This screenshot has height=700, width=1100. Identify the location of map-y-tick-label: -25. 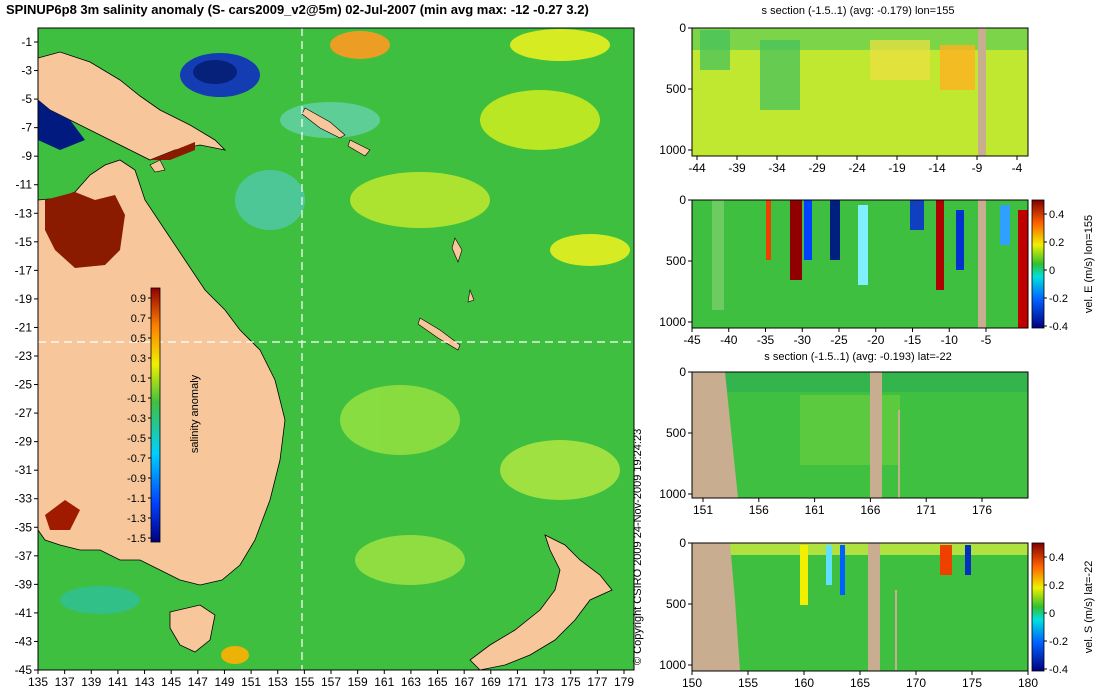
(24, 385).